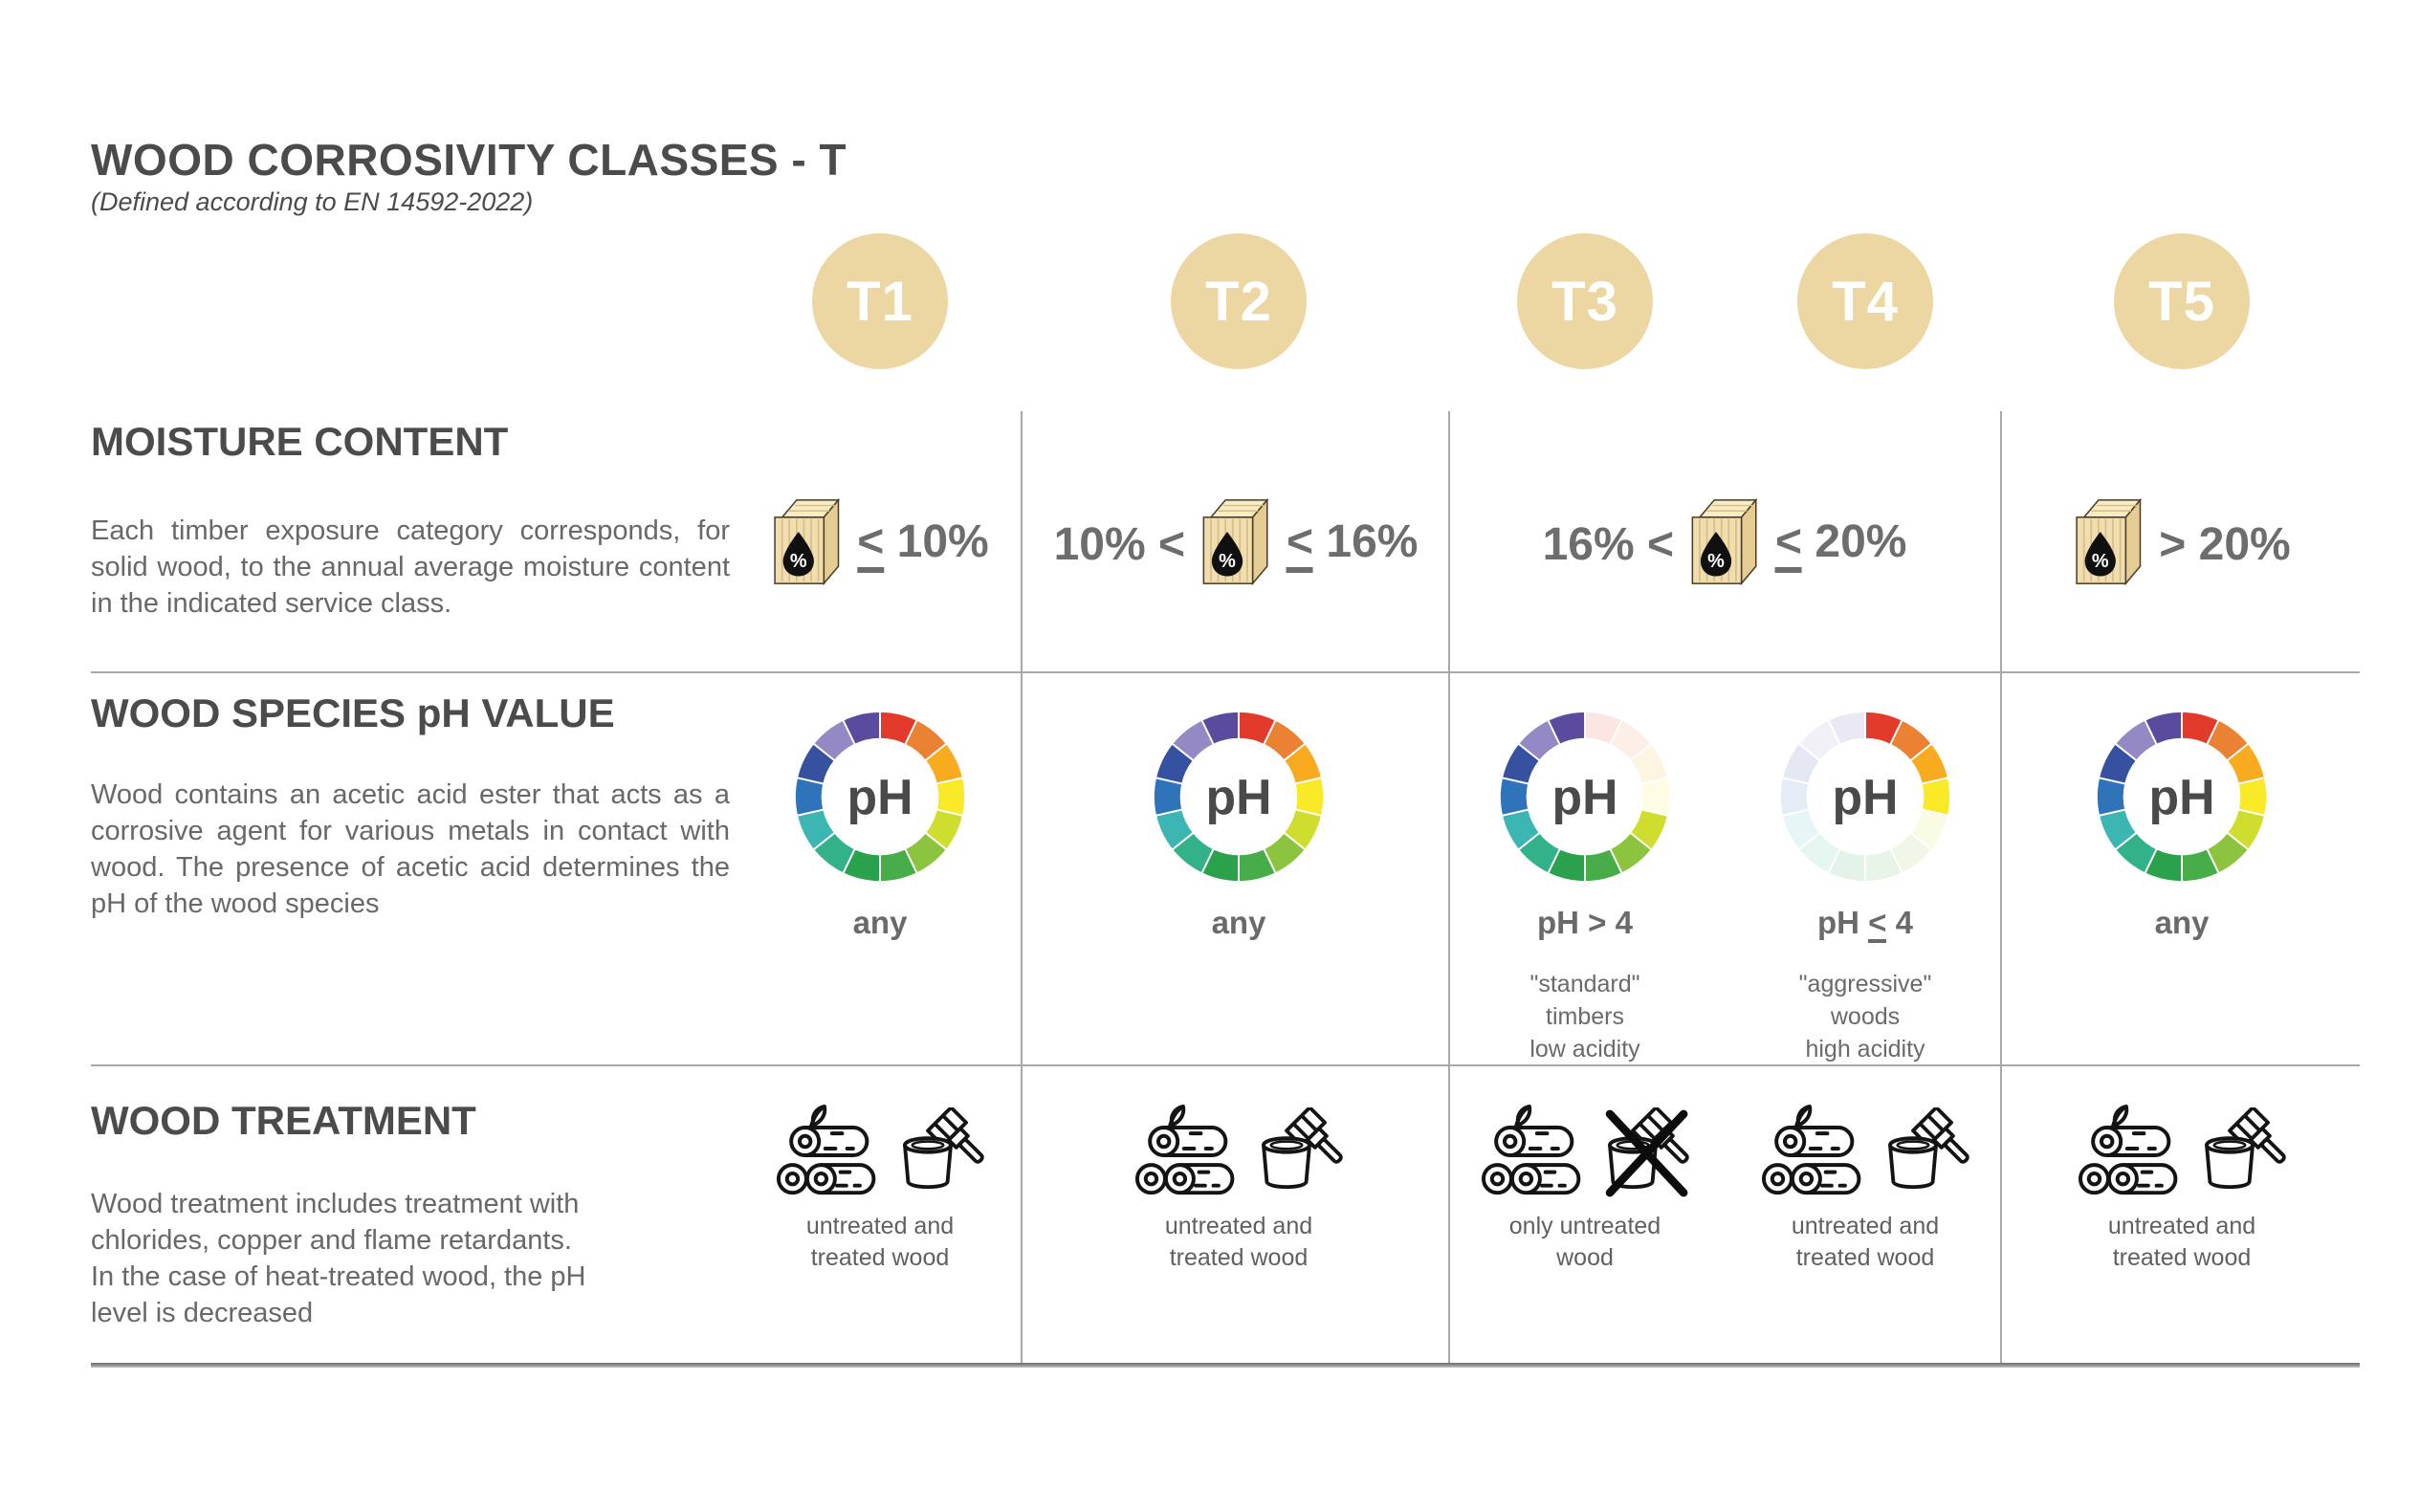 This screenshot has height=1512, width=2420. What do you see at coordinates (2182, 922) in the screenshot?
I see `ph-value-label-t5: any` at bounding box center [2182, 922].